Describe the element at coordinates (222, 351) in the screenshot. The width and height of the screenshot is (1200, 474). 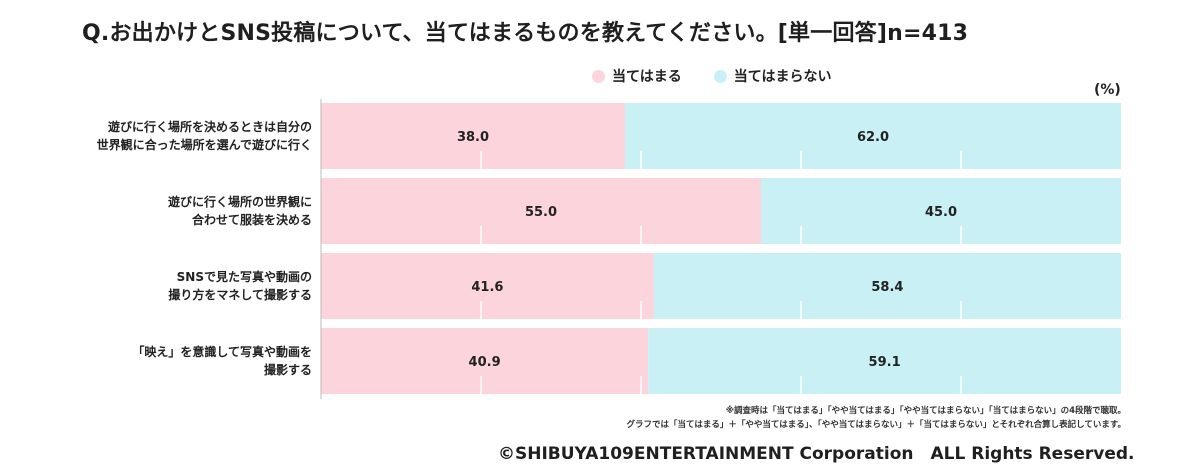
I see `category-label-3-0: 「映え」を意識して写真や動画を` at that location.